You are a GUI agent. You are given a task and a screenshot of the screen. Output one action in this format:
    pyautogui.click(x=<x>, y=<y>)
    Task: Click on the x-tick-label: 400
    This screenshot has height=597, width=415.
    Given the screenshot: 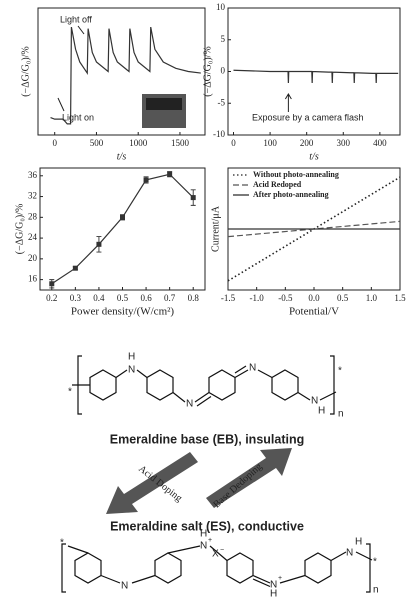 What is the action you would take?
    pyautogui.click(x=380, y=143)
    